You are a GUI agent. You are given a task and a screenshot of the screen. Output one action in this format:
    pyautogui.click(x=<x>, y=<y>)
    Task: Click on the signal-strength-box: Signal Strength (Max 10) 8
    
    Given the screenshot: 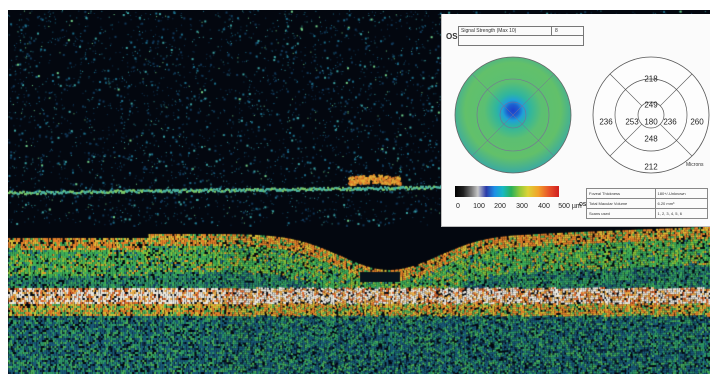 What is the action you would take?
    pyautogui.click(x=521, y=36)
    